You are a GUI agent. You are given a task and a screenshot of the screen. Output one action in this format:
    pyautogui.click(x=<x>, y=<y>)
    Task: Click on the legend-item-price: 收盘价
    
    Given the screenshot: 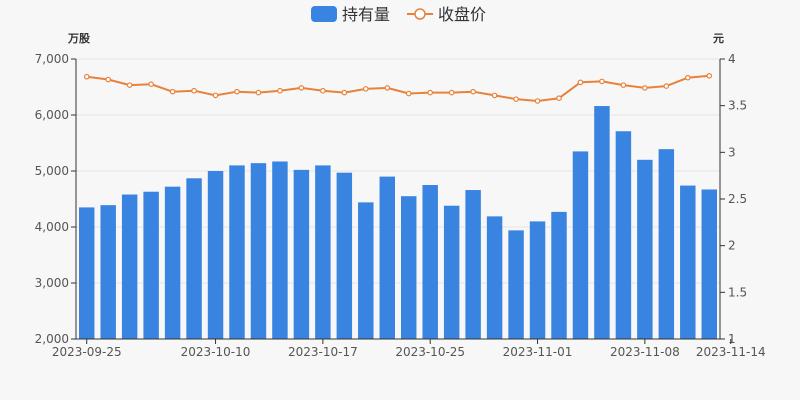 What is the action you would take?
    pyautogui.click(x=446, y=14)
    